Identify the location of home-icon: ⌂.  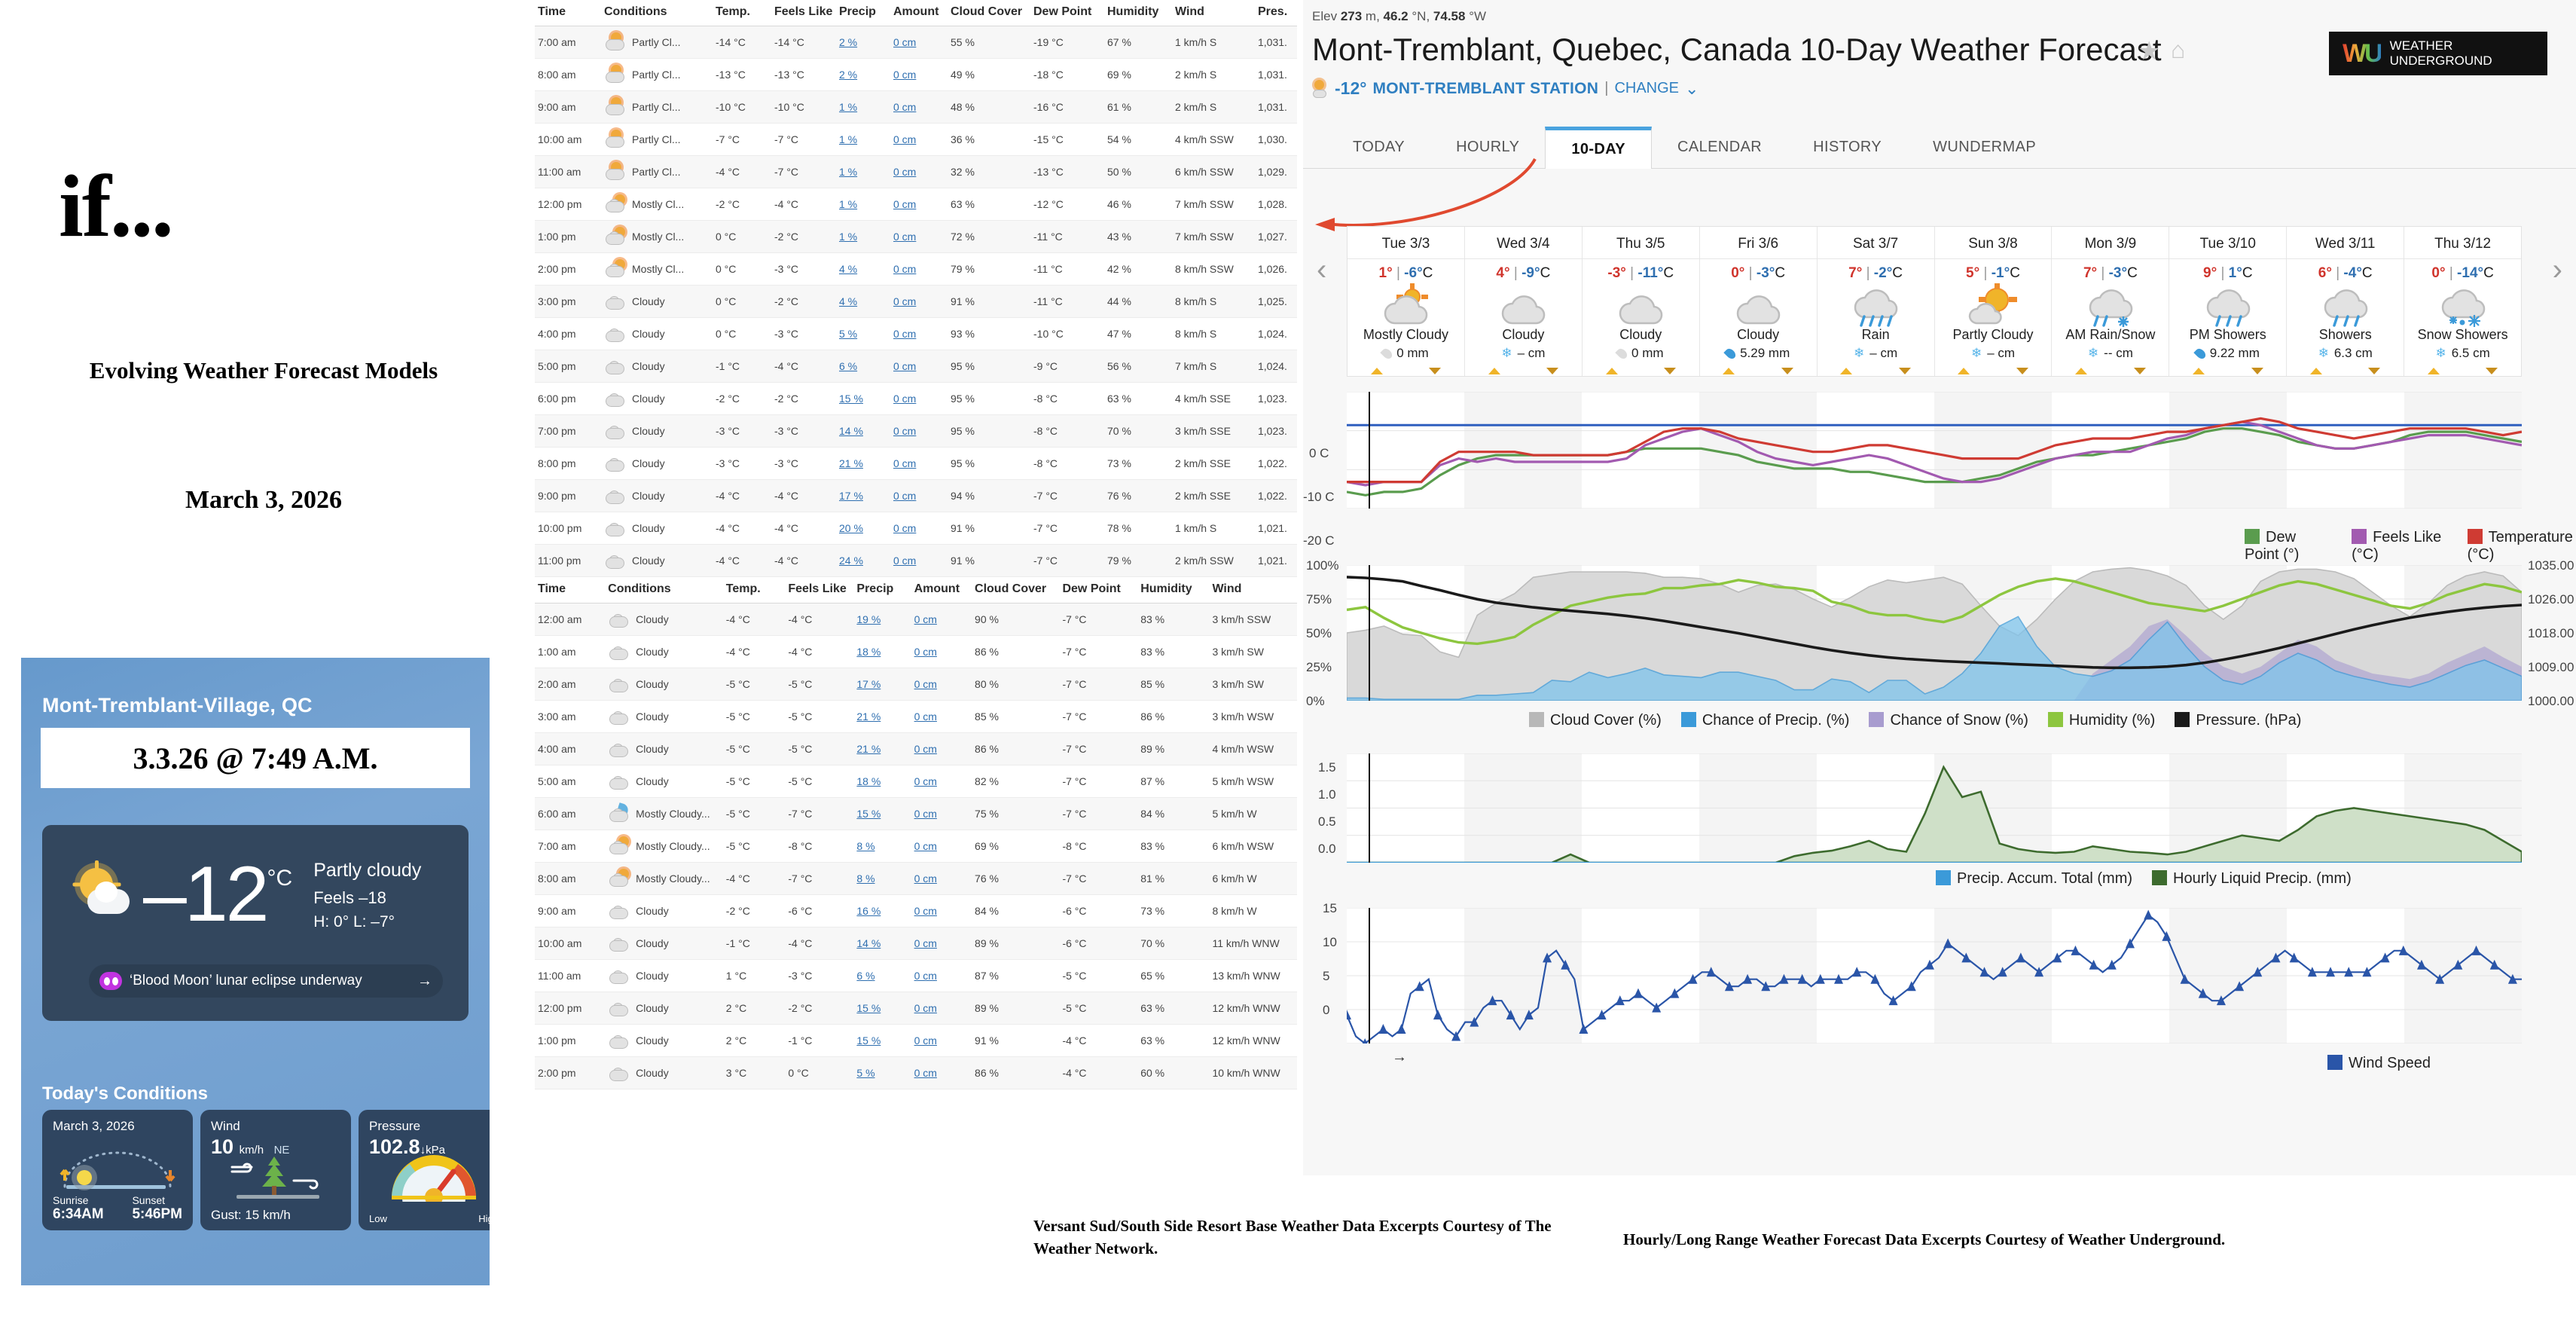
(2179, 49).